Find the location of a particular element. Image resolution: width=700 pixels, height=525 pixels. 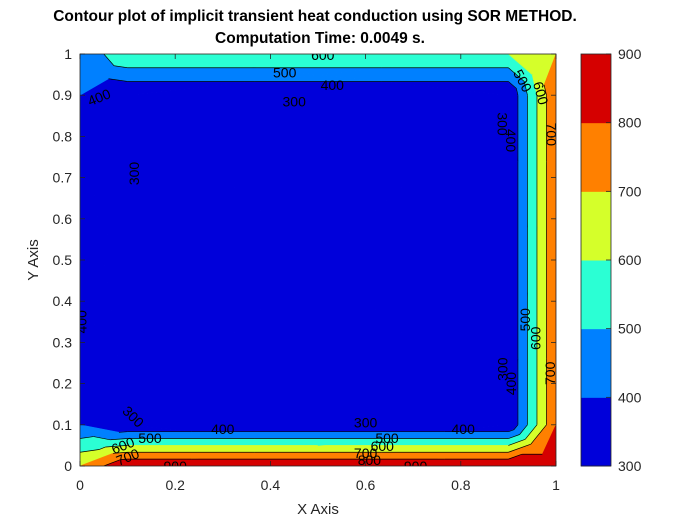

y-tick-label: 0.9 is located at coordinates (63, 95).